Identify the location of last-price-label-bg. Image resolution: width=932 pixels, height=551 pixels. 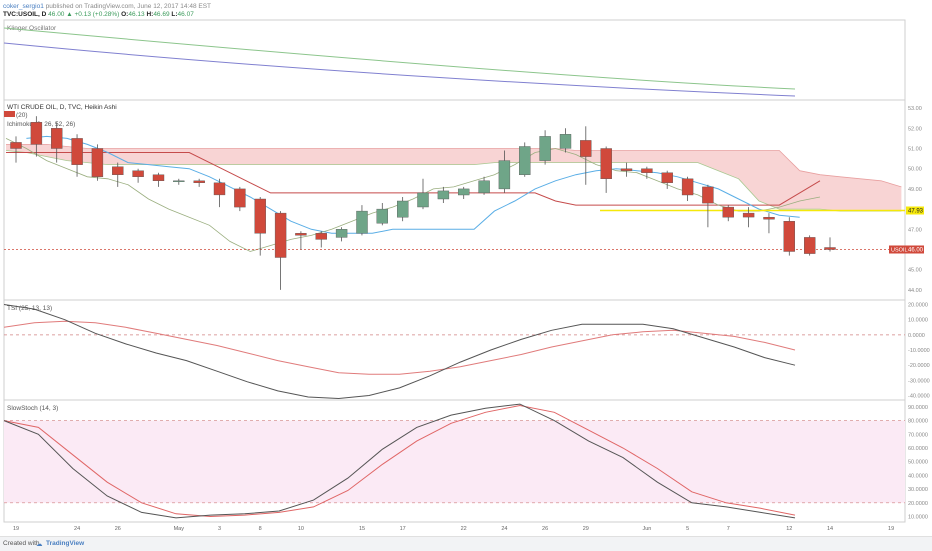
(906, 249).